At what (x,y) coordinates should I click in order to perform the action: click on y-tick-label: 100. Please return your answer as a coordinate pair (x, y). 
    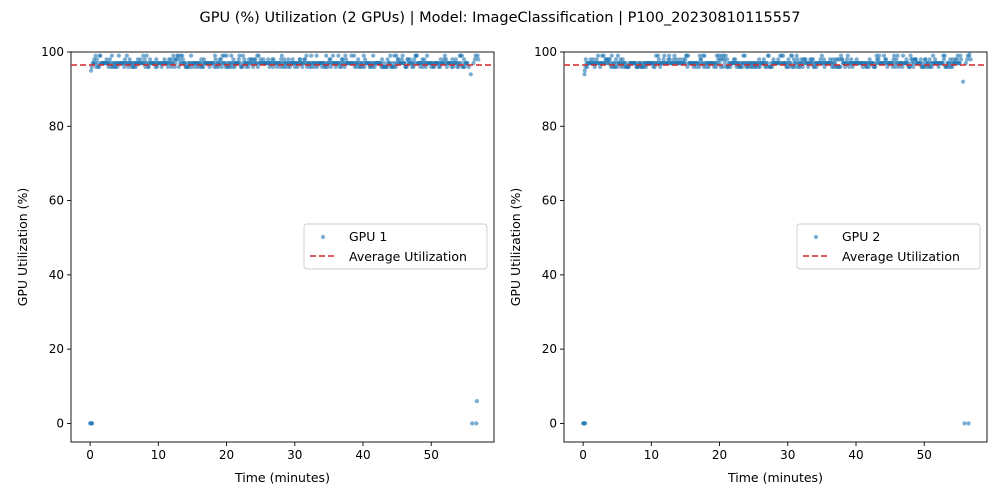
    Looking at the image, I should click on (545, 52).